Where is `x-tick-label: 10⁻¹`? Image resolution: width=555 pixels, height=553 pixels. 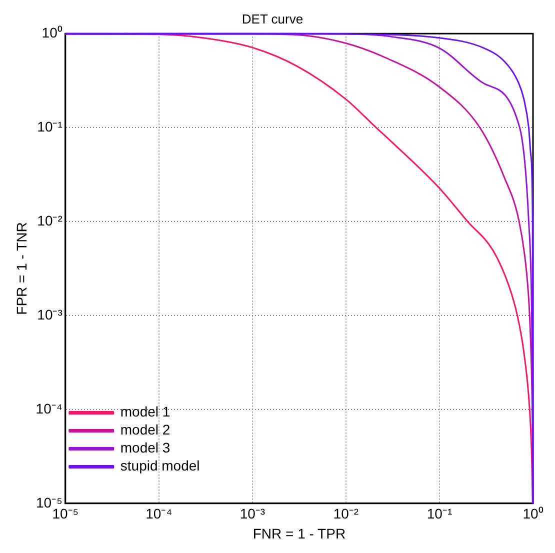
x-tick-label: 10⁻¹ is located at coordinates (439, 514).